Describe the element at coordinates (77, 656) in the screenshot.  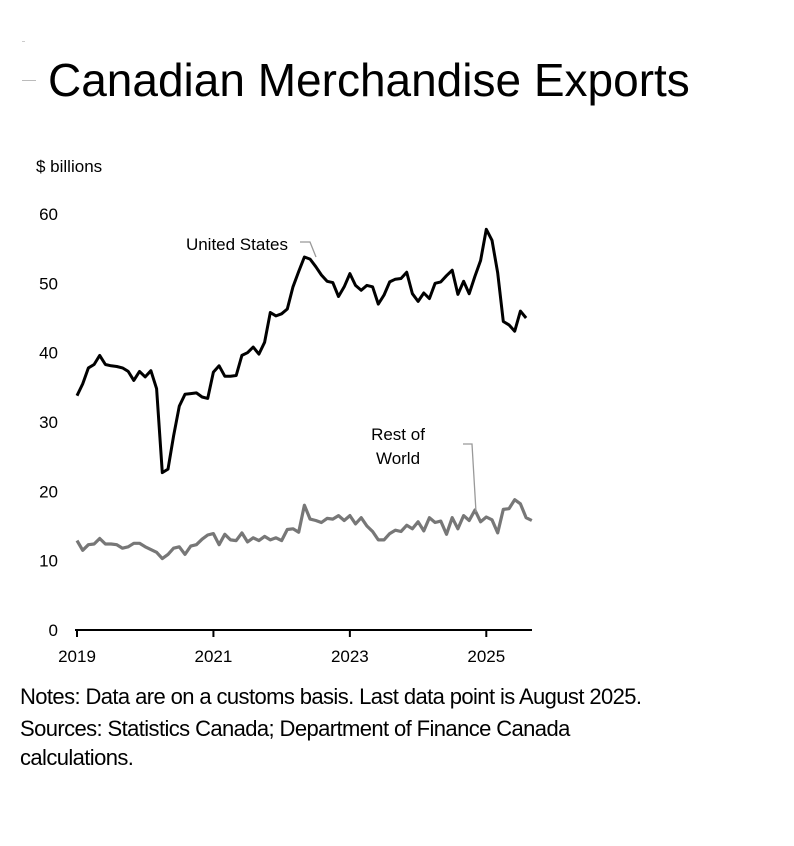
I see `x-tick-label-2019: 2019` at that location.